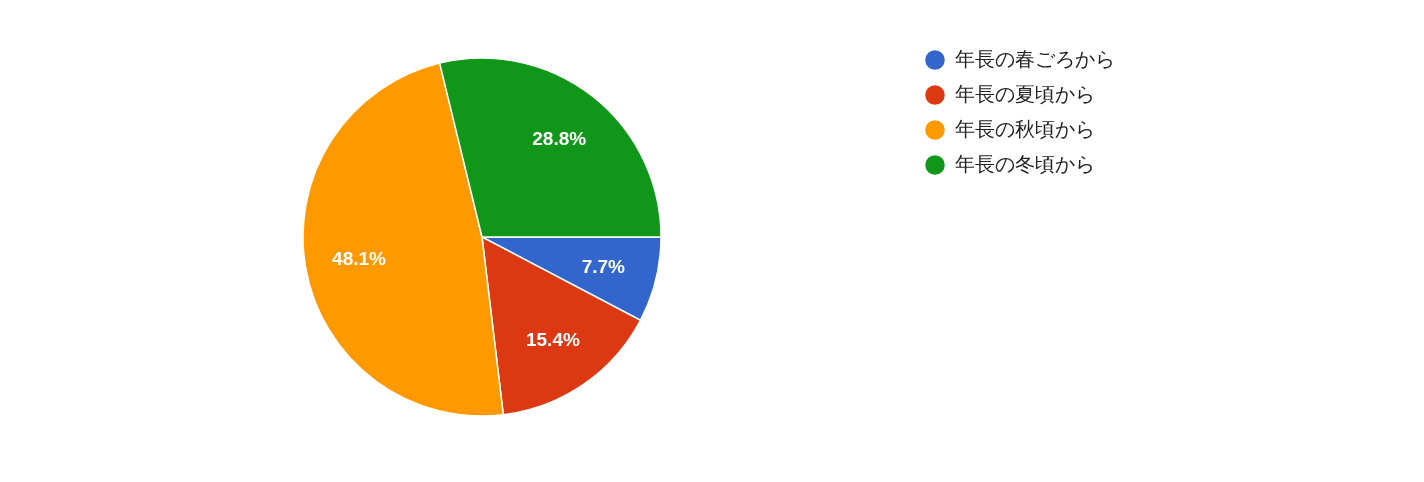 Image resolution: width=1424 pixels, height=482 pixels. Describe the element at coordinates (1025, 129) in the screenshot. I see `legend-label: 年長の秋頃から` at that location.